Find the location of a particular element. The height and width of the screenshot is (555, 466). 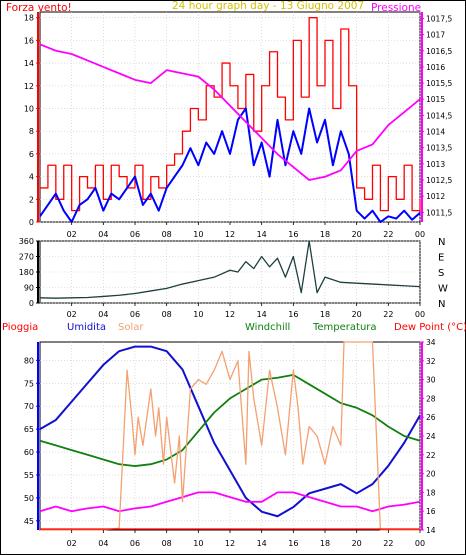

legend-item: Solar is located at coordinates (131, 327).